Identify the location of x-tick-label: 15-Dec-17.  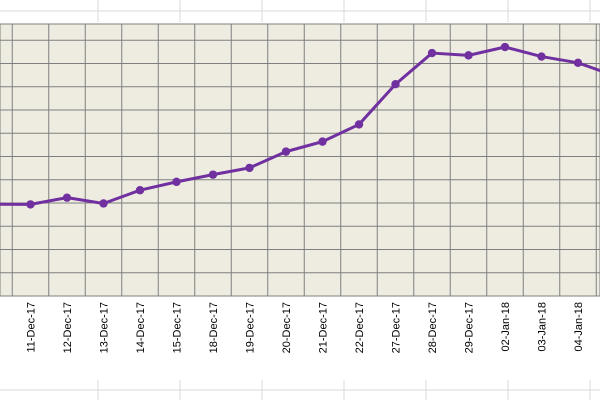
(178, 327).